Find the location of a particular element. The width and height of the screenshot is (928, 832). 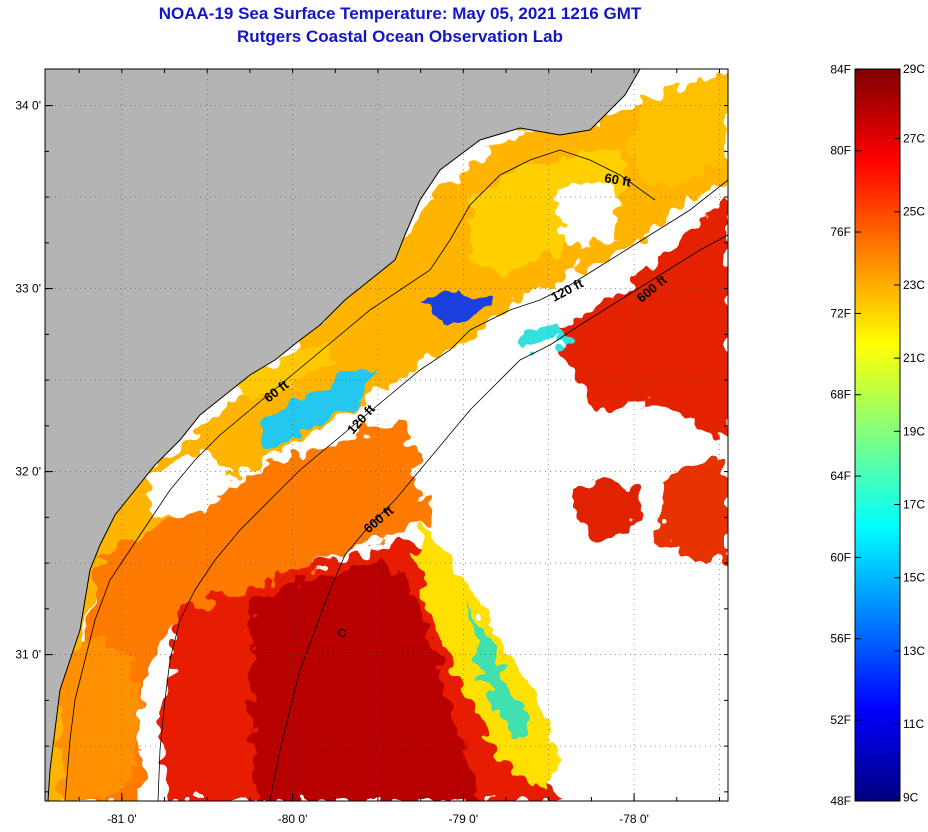

y-tick-label: 32 0' is located at coordinates (28, 472).